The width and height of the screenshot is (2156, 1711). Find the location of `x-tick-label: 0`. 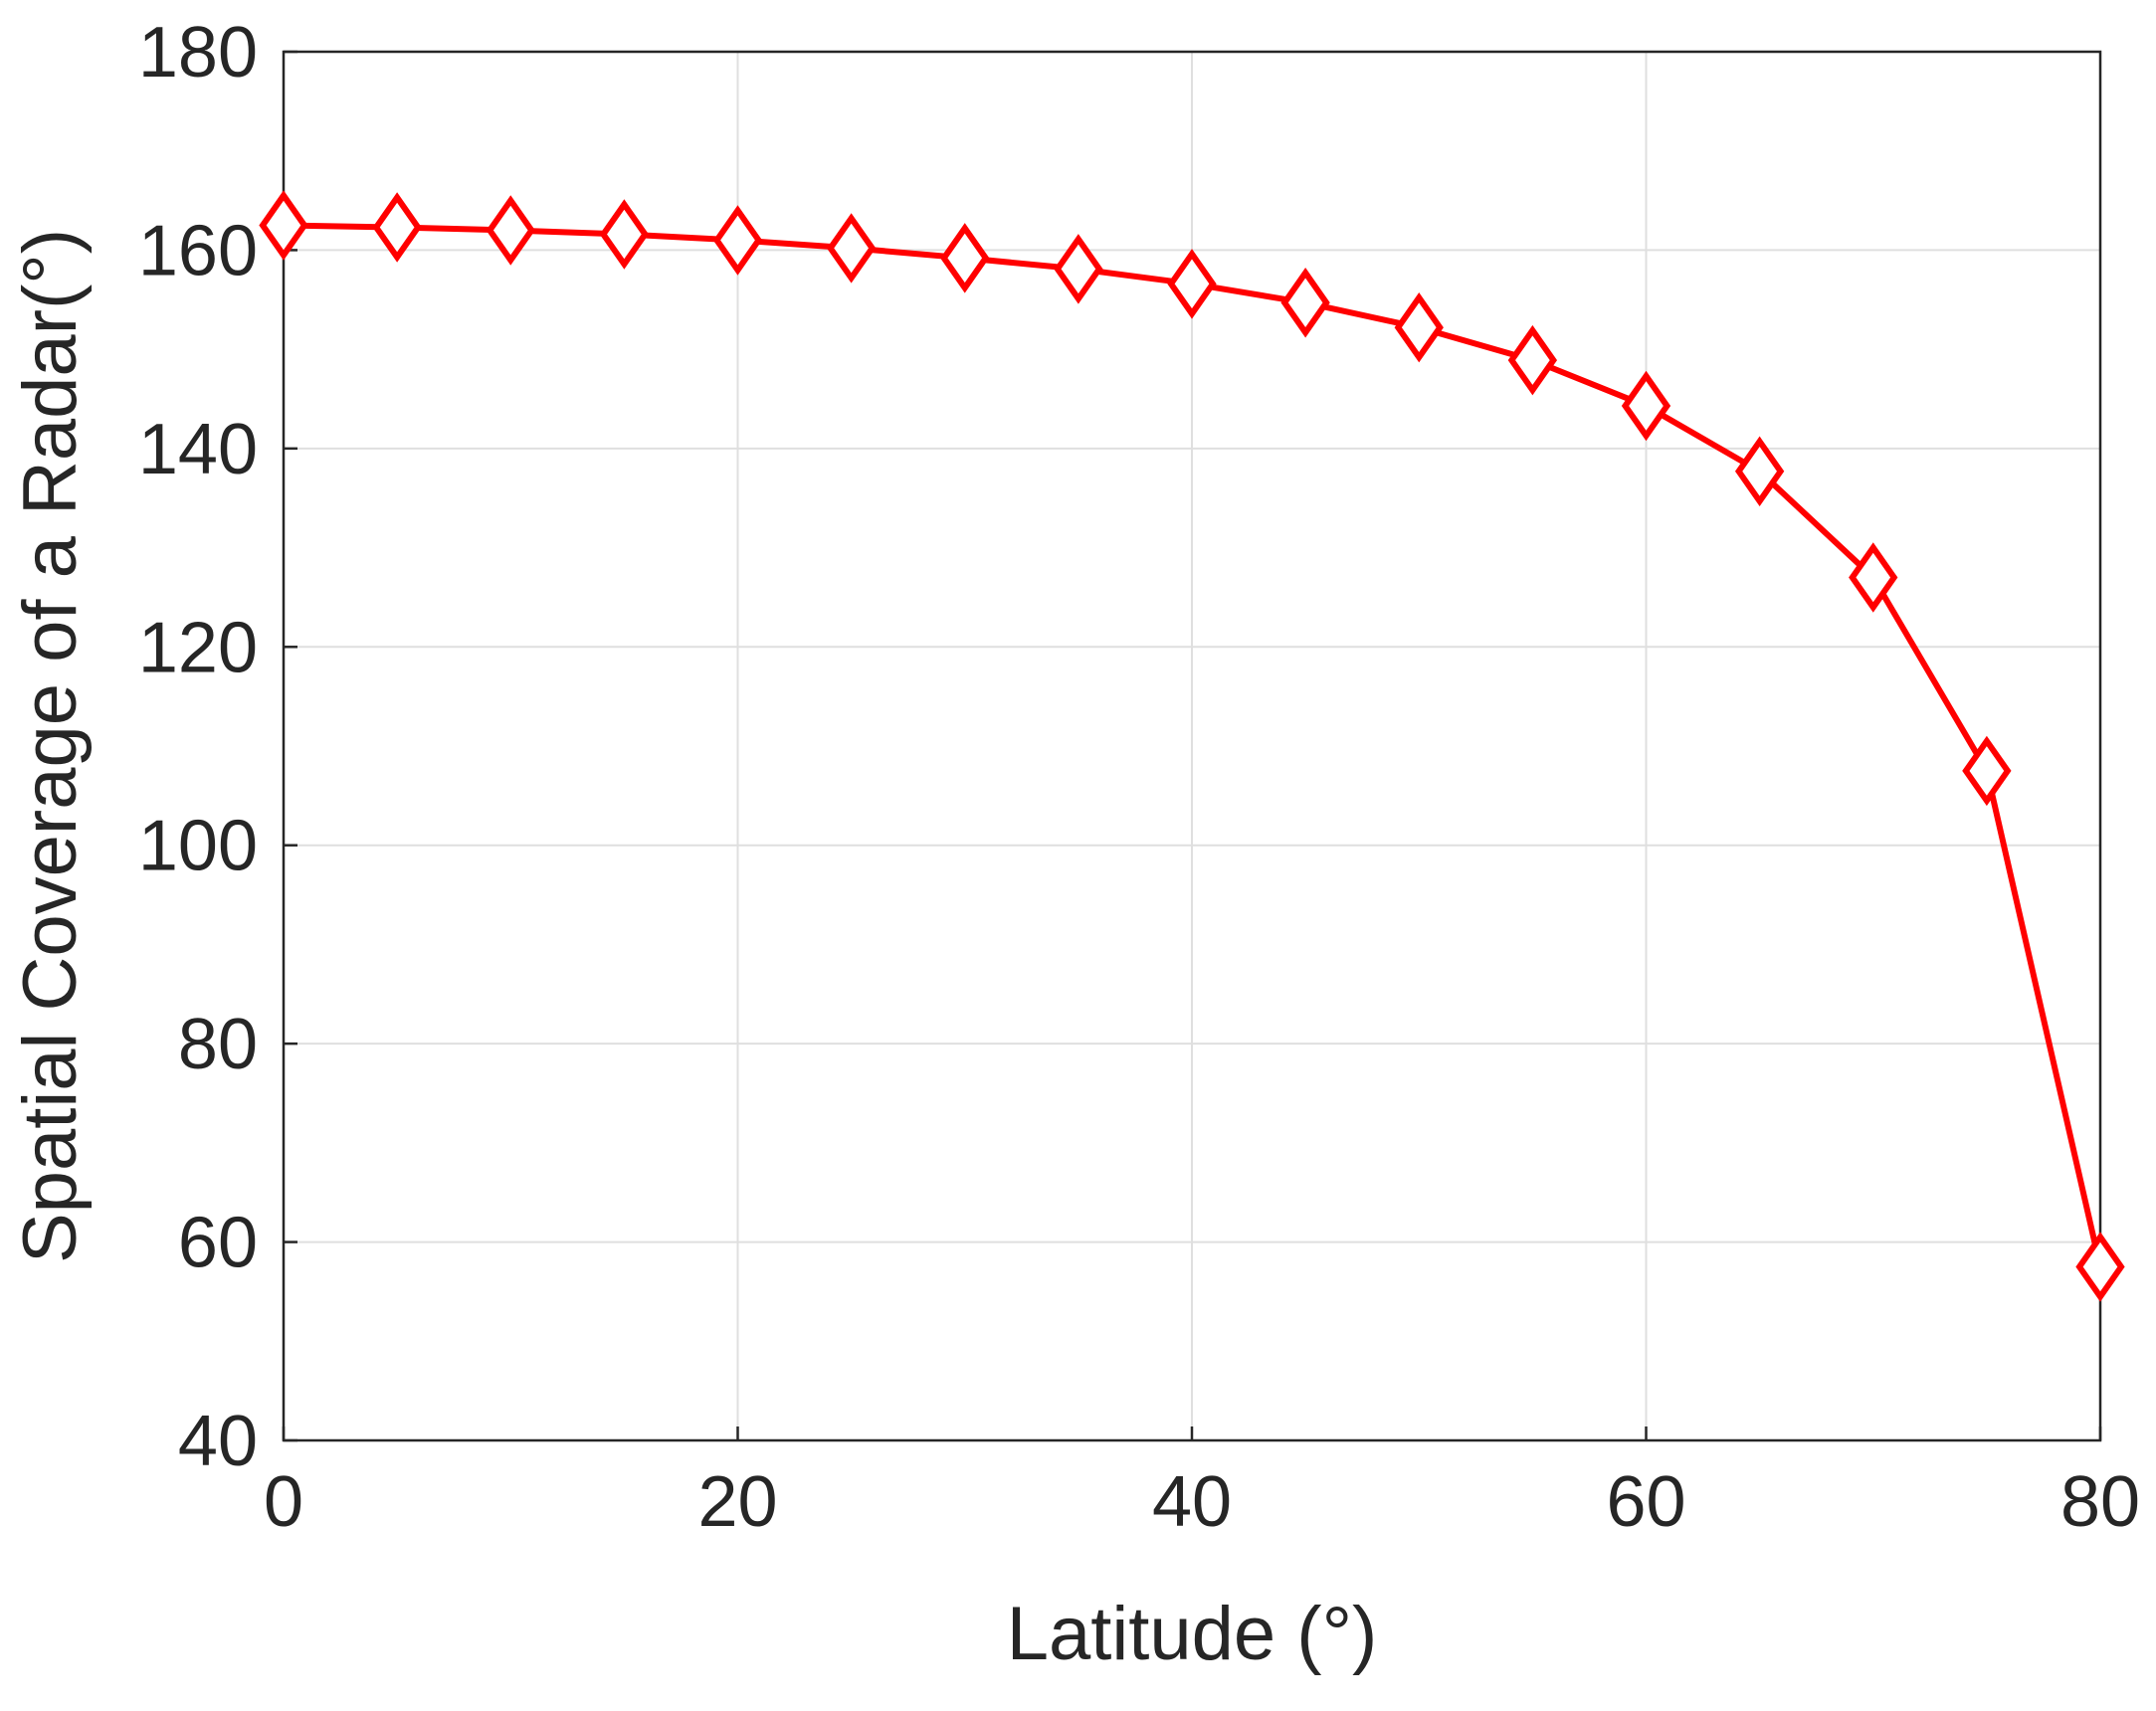

x-tick-label: 0 is located at coordinates (283, 1502).